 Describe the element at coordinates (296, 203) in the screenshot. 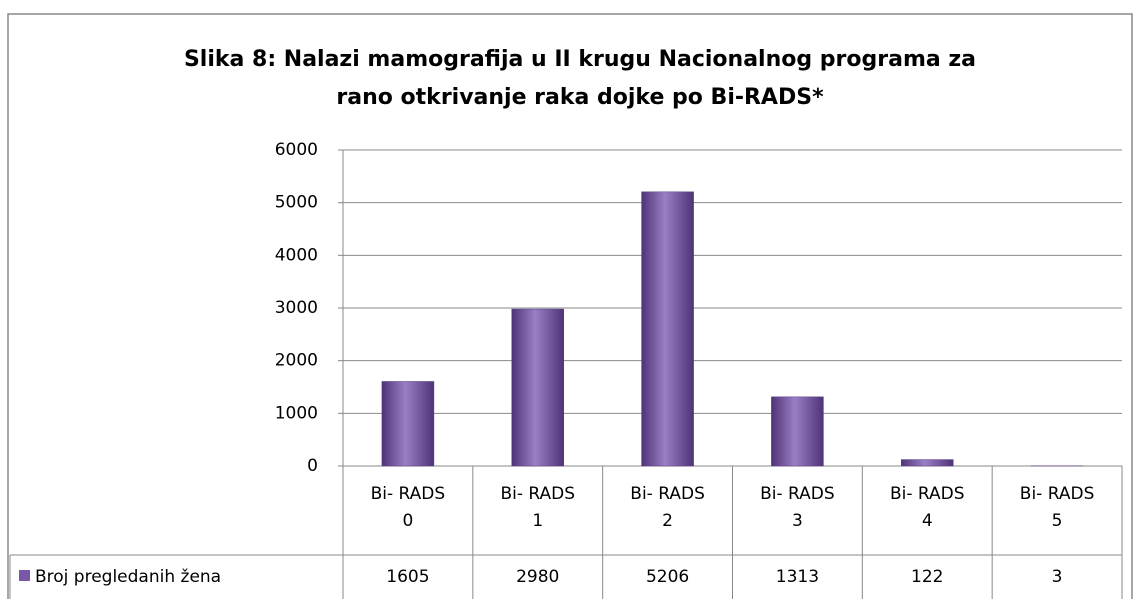

I see `y-tick-label: 5000` at that location.